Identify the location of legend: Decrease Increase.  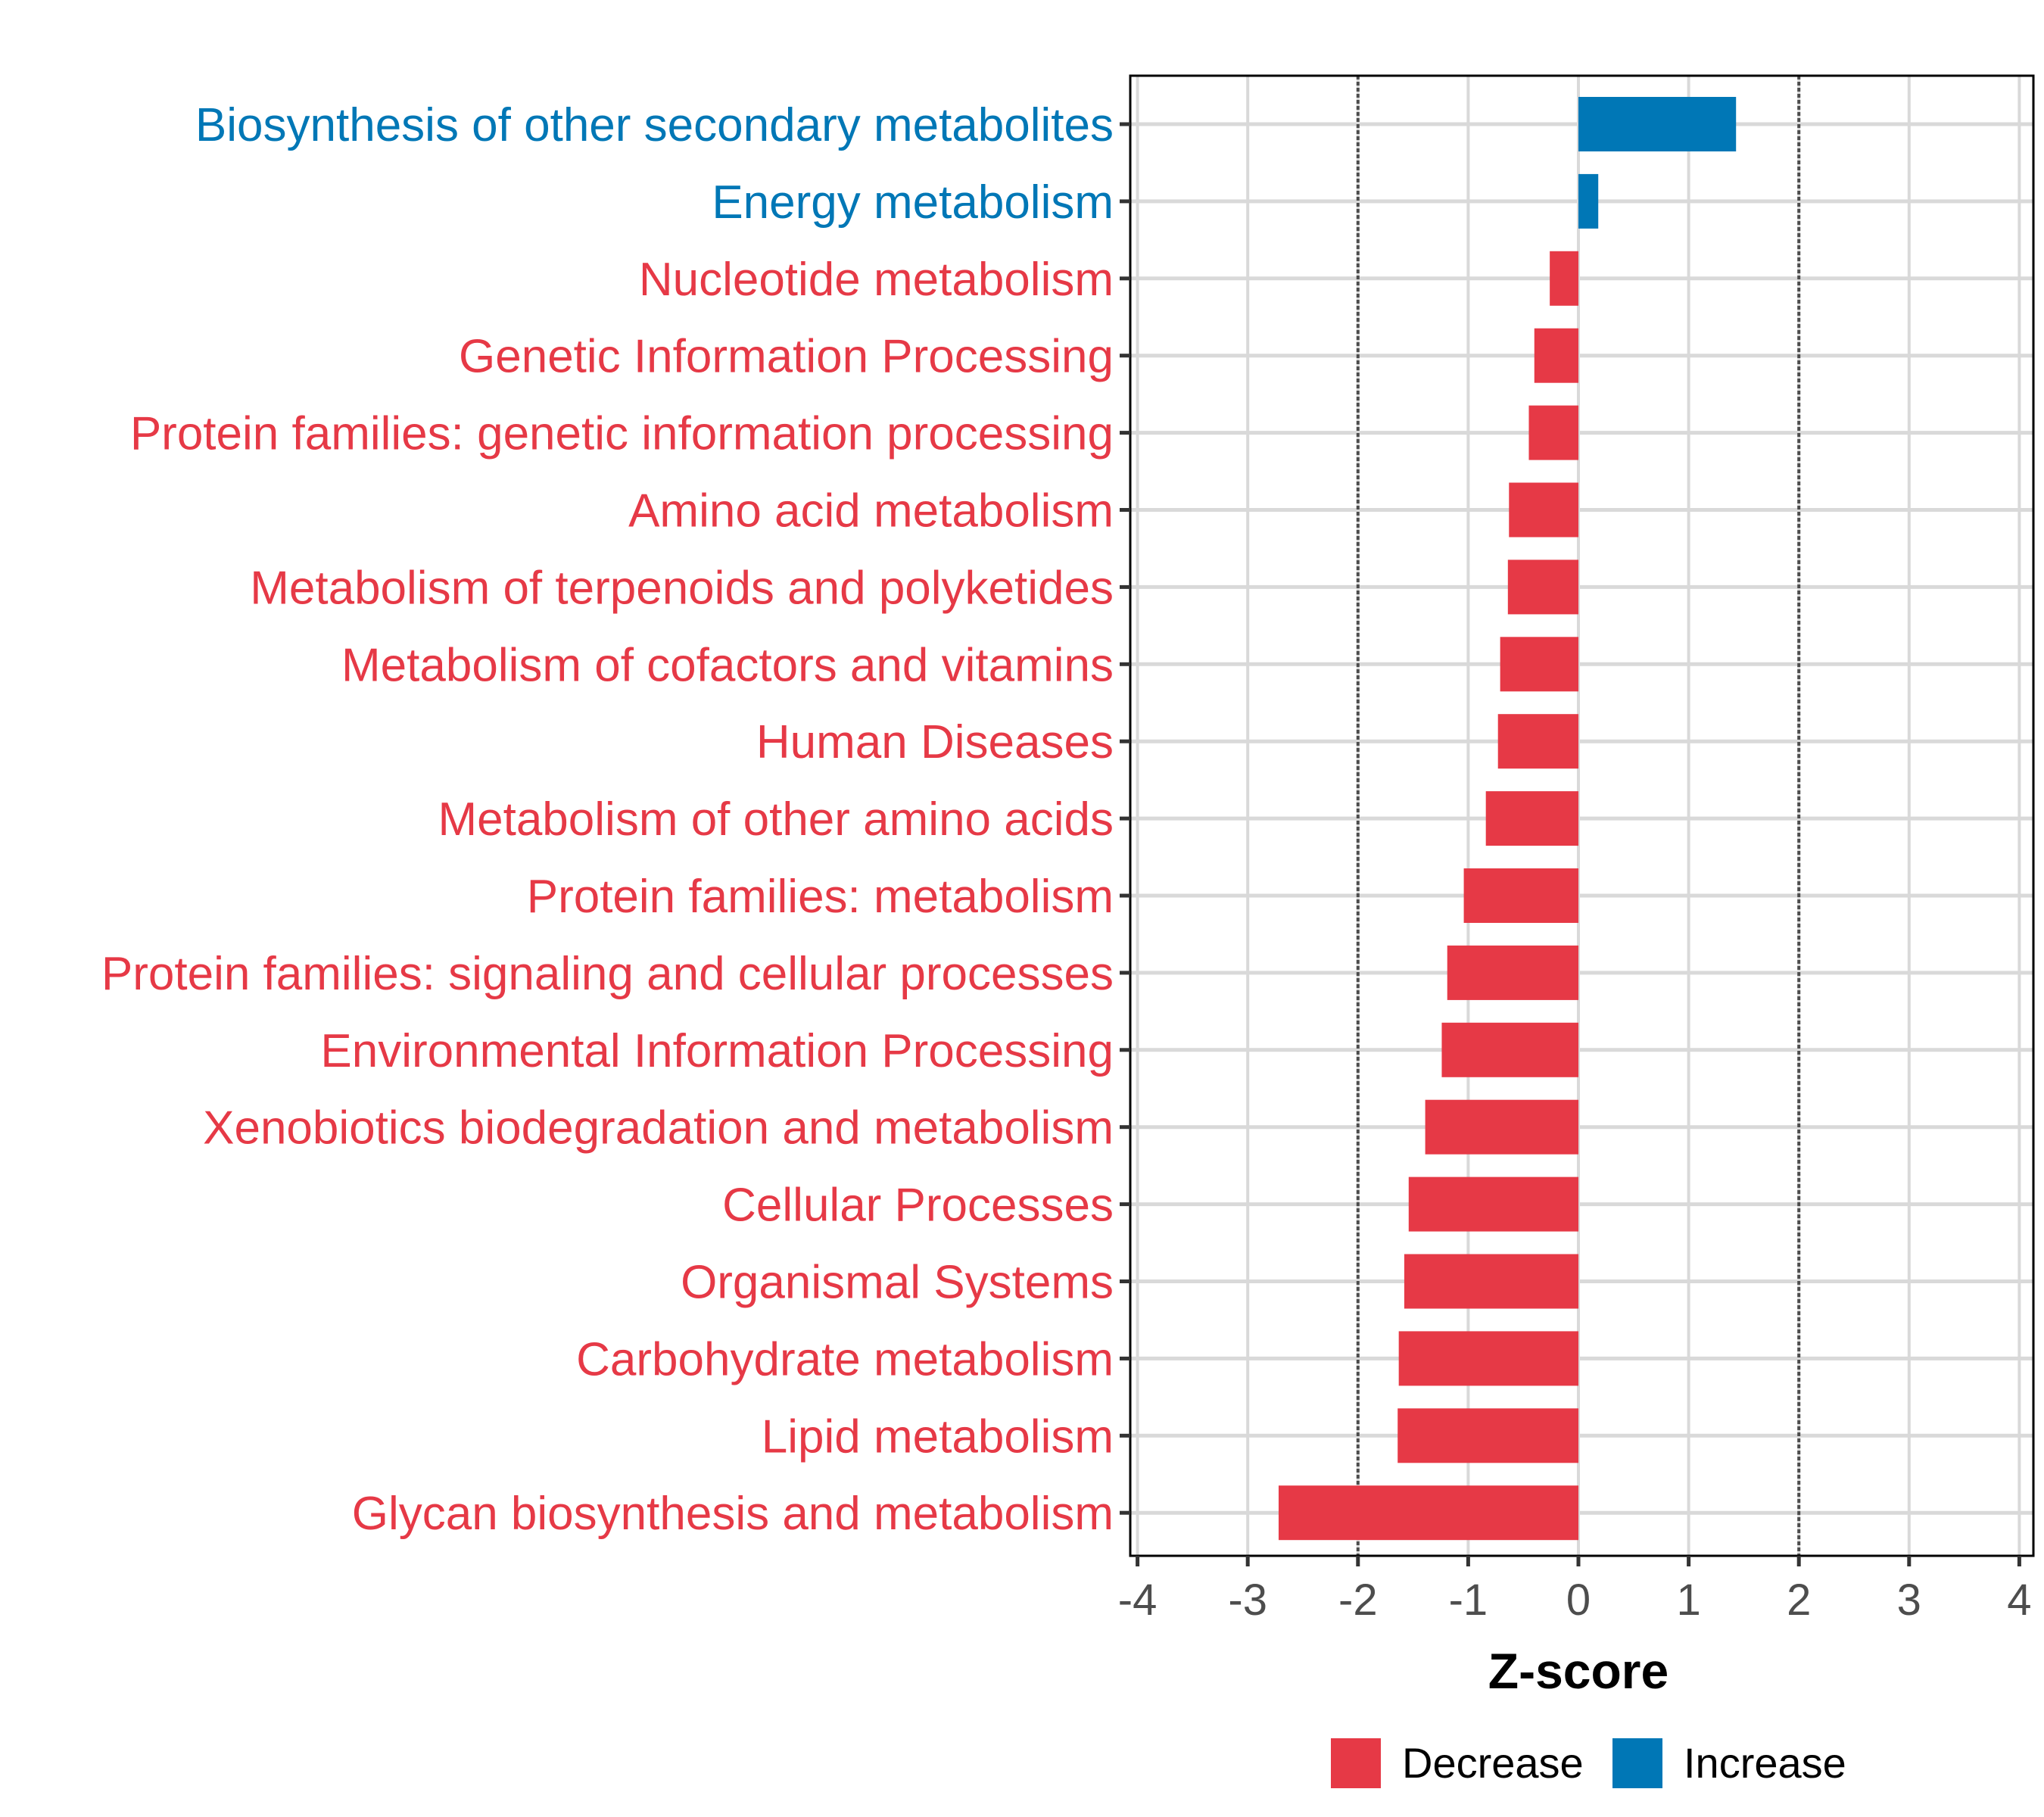
(1588, 1763).